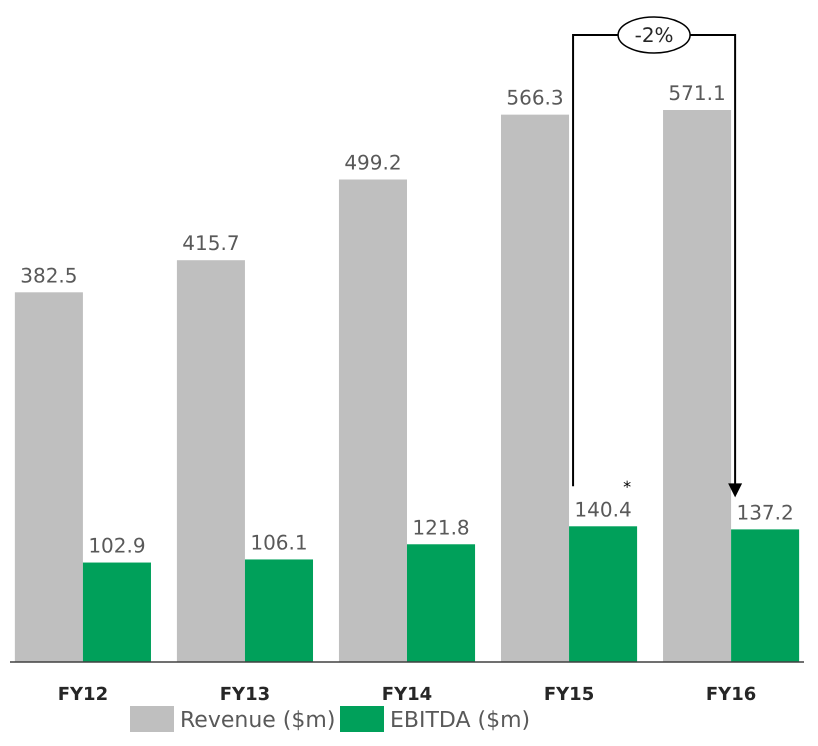 This screenshot has width=818, height=746. What do you see at coordinates (83, 694) in the screenshot?
I see `x-tick-label: FY12` at bounding box center [83, 694].